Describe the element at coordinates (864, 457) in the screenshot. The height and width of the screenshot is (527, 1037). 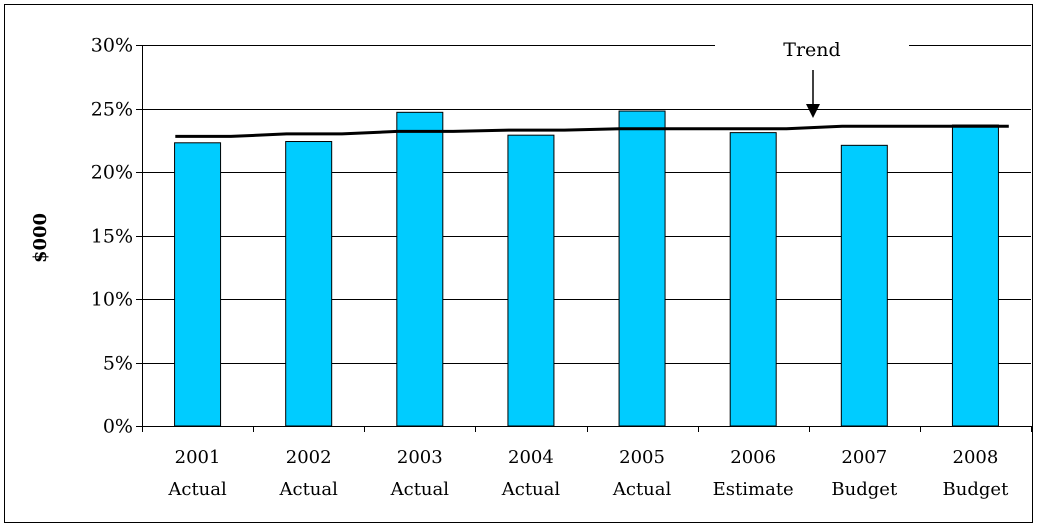
I see `x-category-year: 2007` at that location.